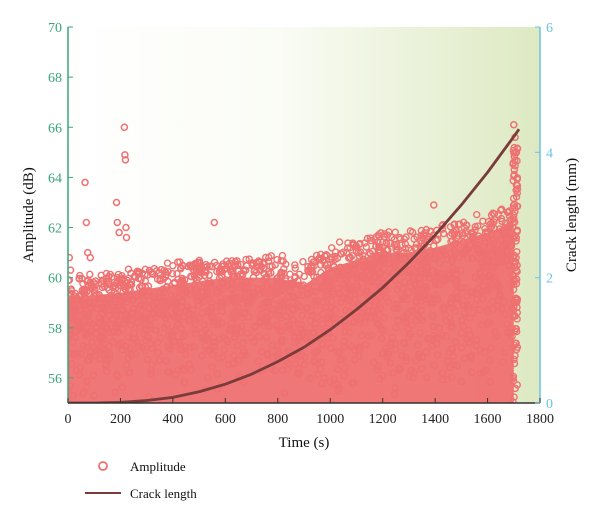 Image resolution: width=600 pixels, height=523 pixels. What do you see at coordinates (540, 419) in the screenshot?
I see `x-tick-label: 1800` at bounding box center [540, 419].